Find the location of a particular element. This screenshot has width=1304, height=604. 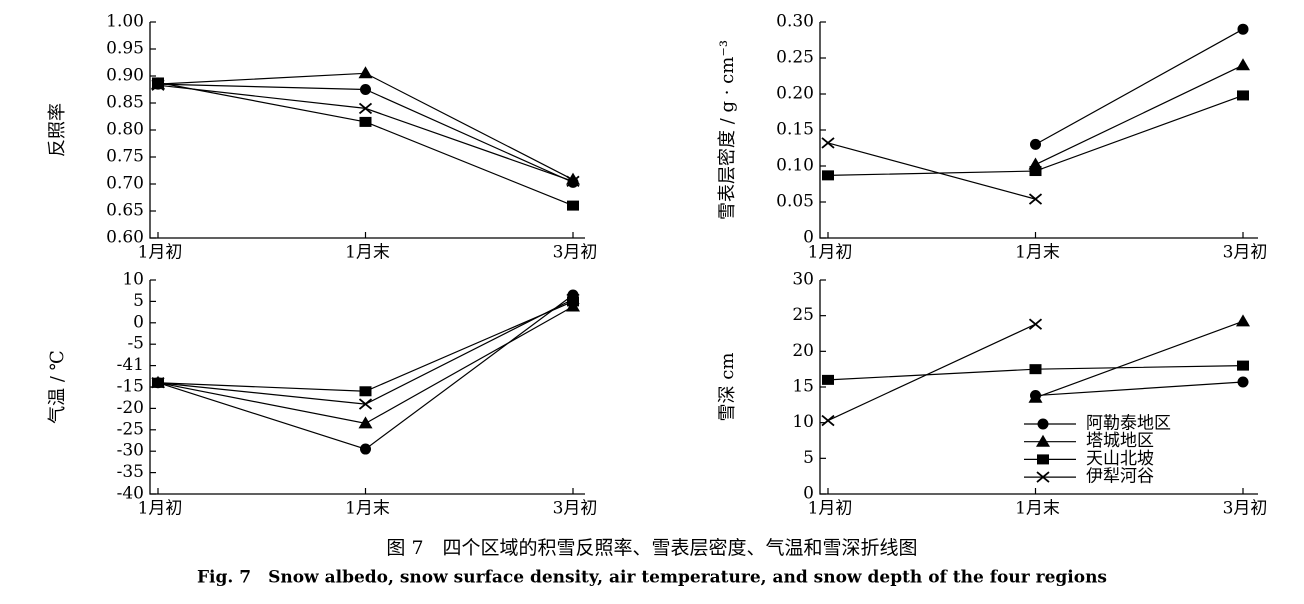

y-tick-label: 0.75 is located at coordinates (125, 157).